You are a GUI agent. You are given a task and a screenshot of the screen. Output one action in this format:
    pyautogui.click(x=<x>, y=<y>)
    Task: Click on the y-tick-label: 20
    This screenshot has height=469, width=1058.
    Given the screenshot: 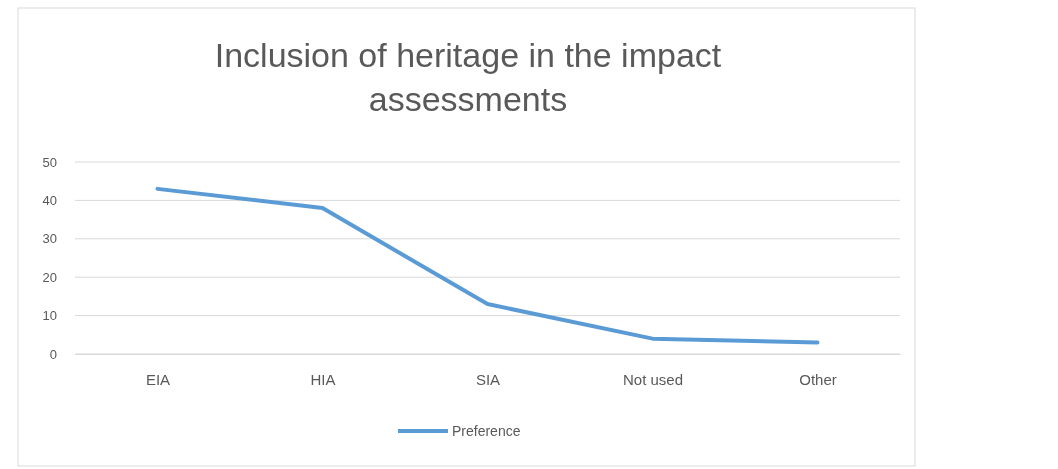 What is the action you would take?
    pyautogui.click(x=49, y=277)
    